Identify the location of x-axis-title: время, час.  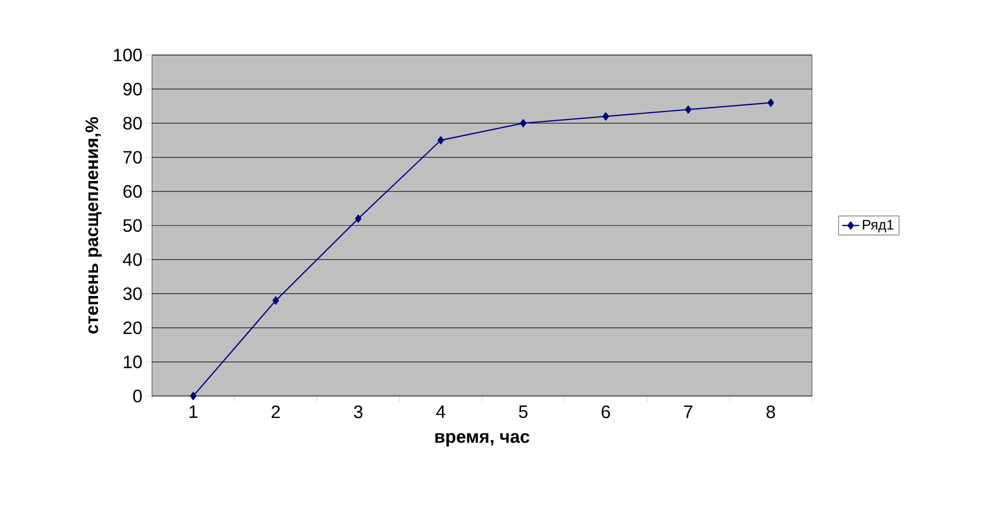
(482, 439).